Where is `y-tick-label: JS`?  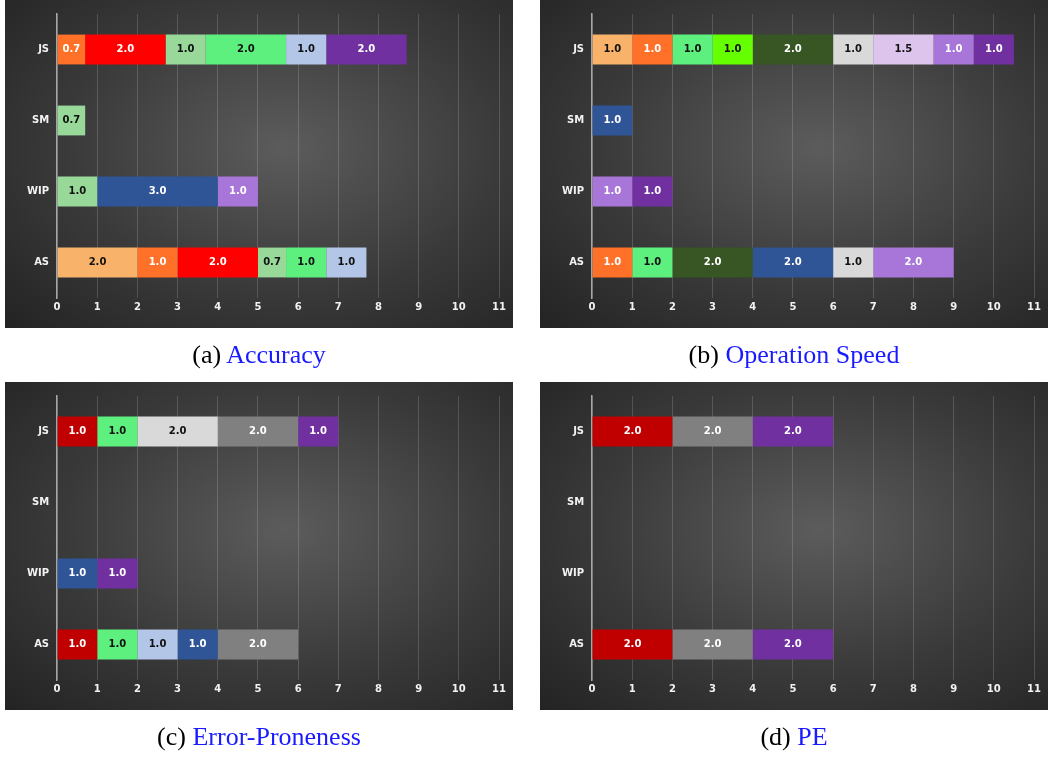
y-tick-label: JS is located at coordinates (43, 49).